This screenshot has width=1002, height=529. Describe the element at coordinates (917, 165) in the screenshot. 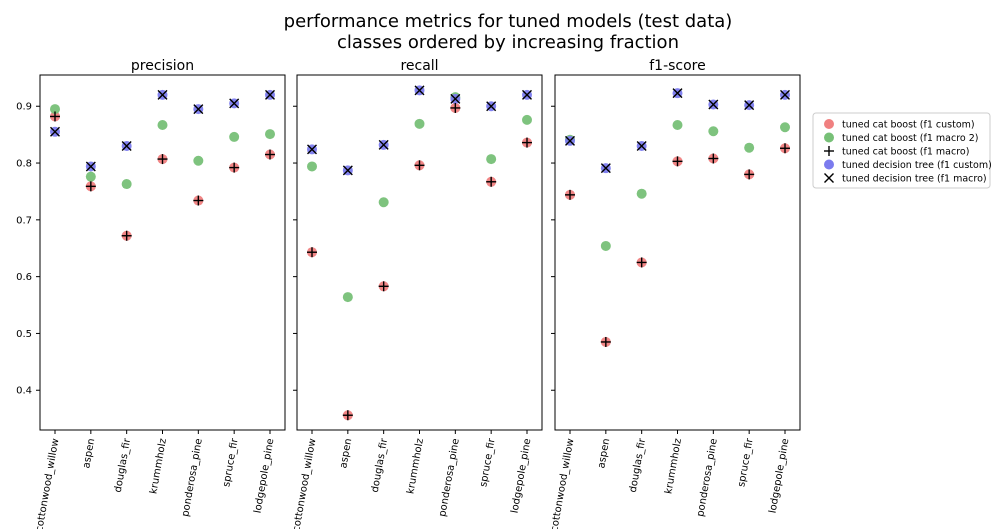

I see `legend-label: tuned decision tree (f1 custom)` at that location.